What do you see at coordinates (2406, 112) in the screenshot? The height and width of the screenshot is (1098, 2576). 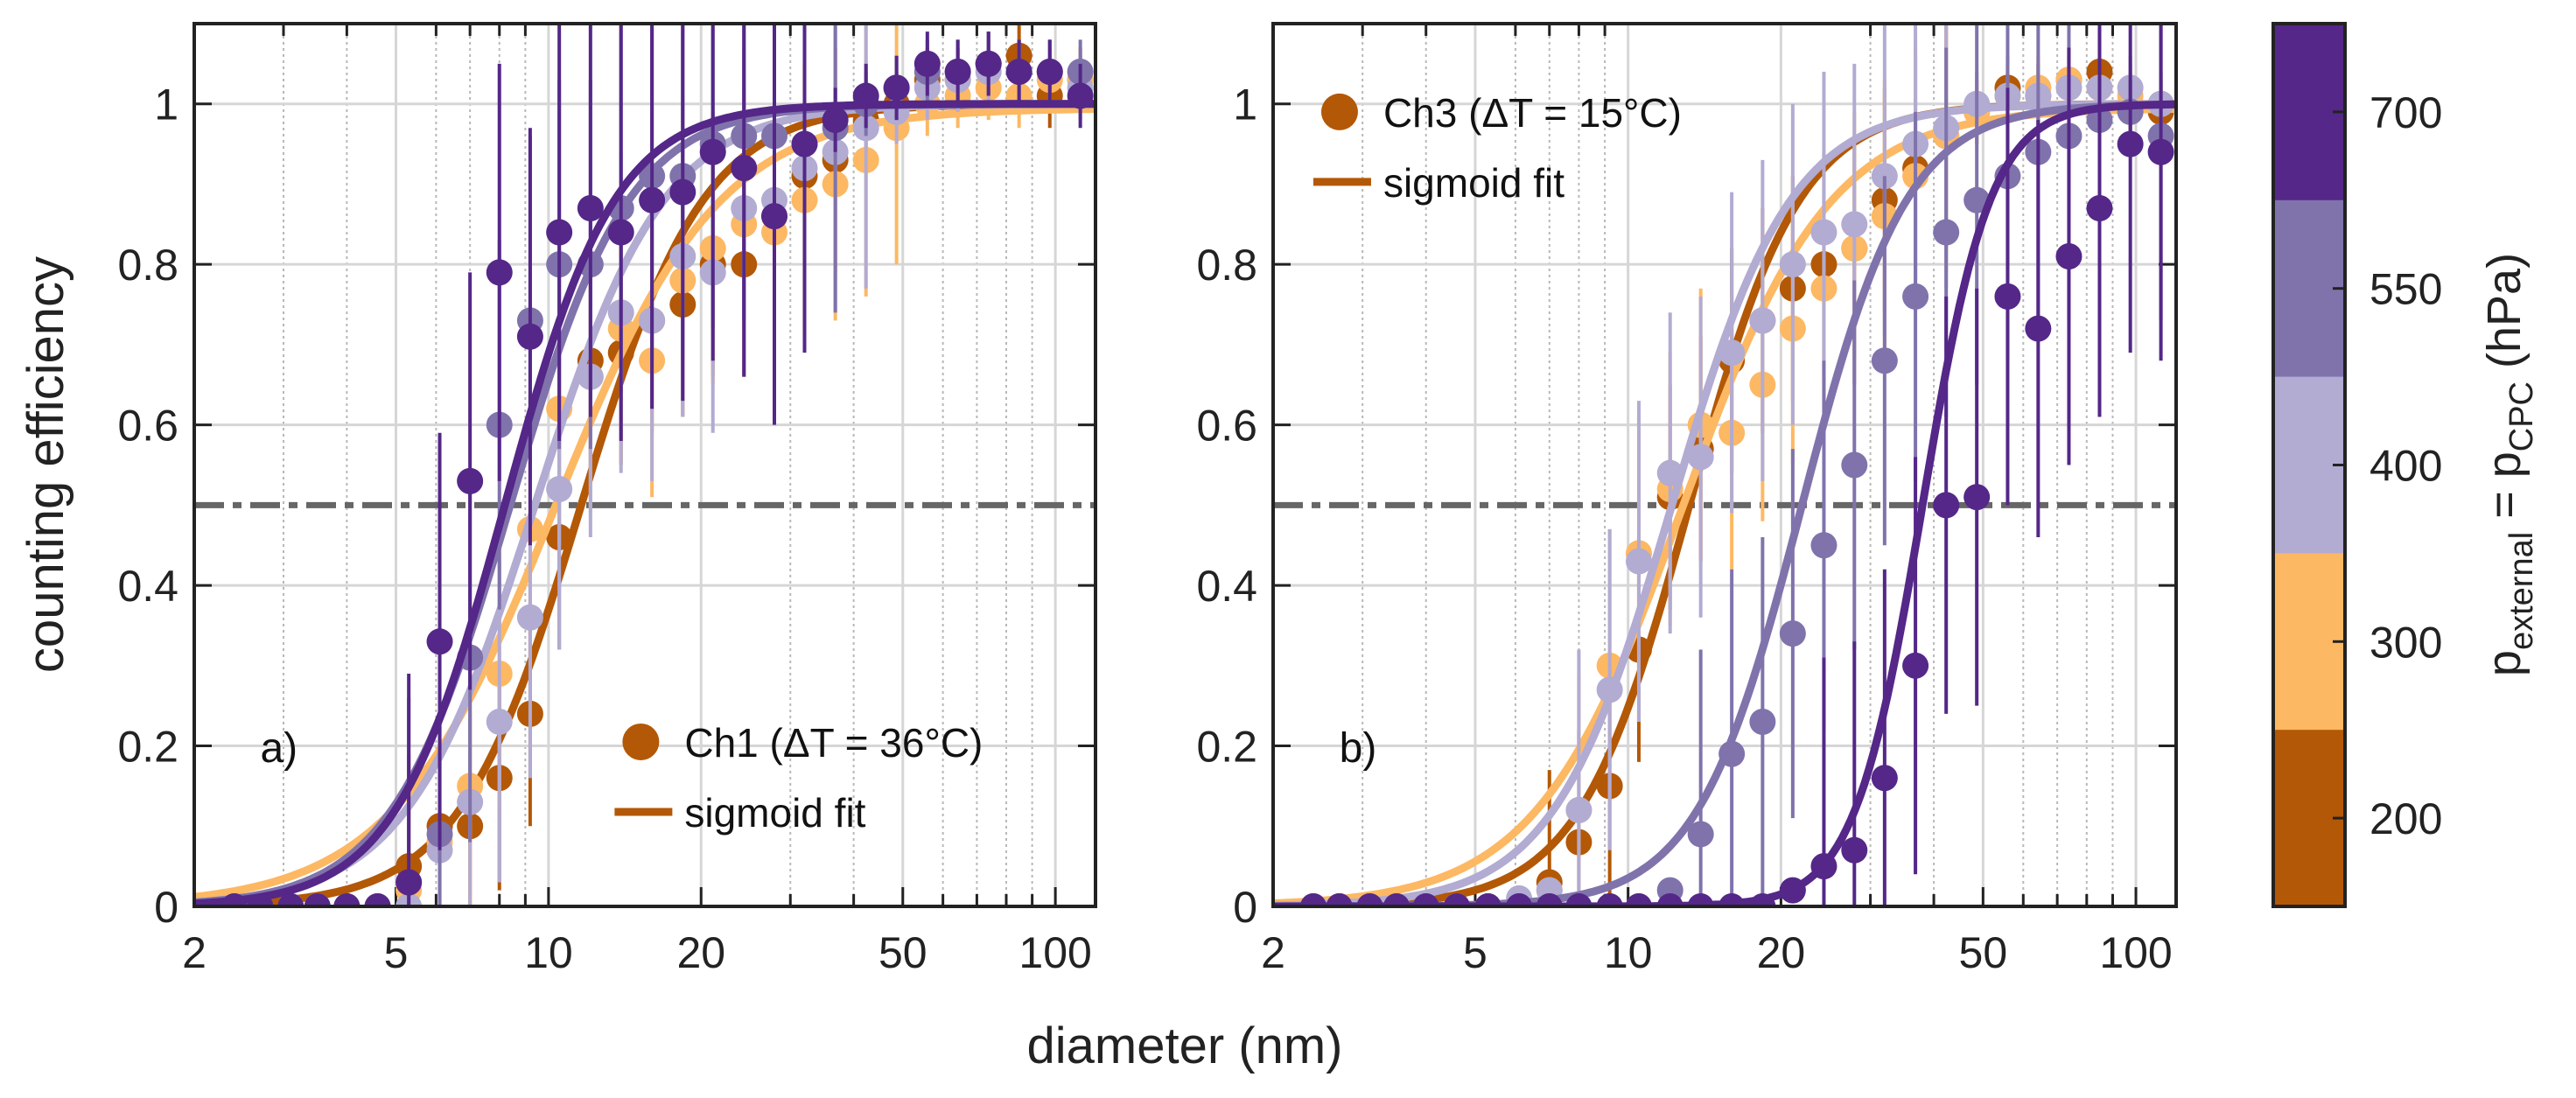 I see `colorbar-tick-label: 700` at bounding box center [2406, 112].